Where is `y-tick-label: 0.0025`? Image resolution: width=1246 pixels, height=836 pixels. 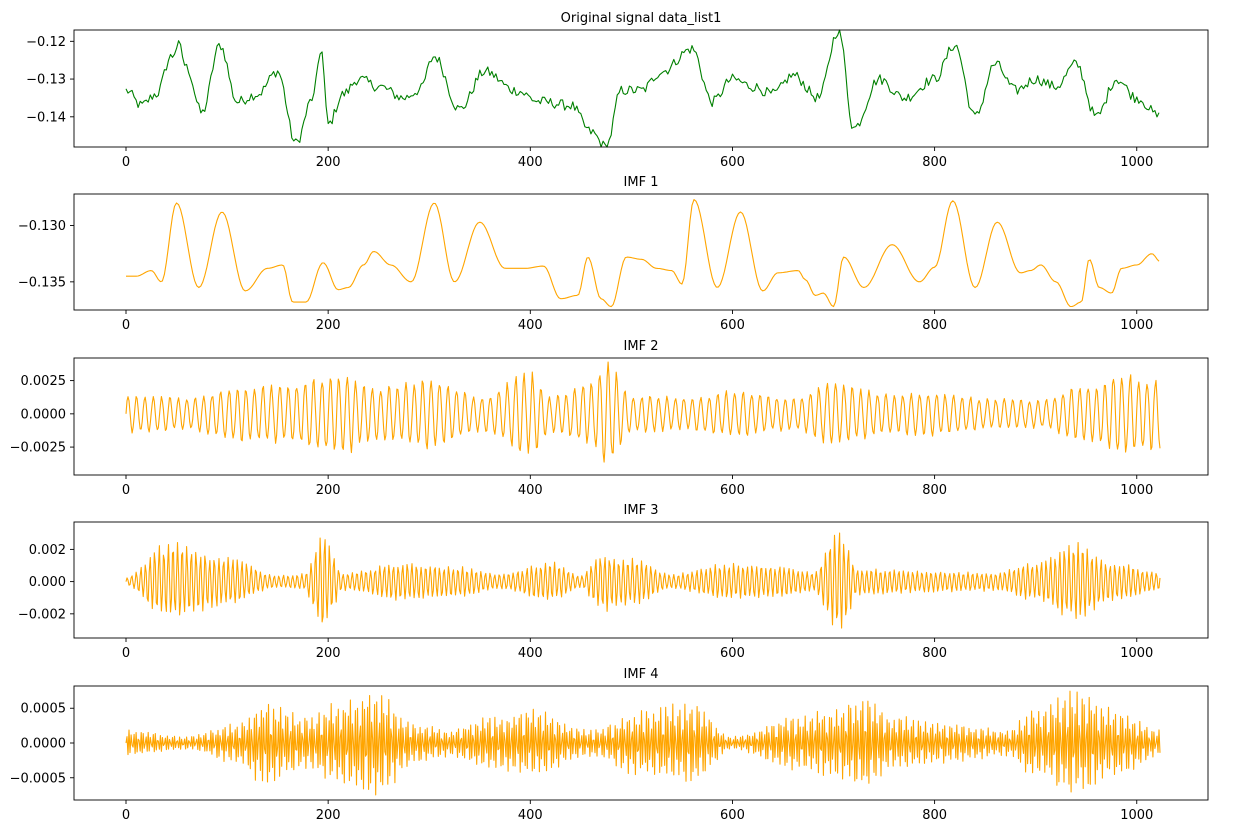 y-tick-label: 0.0025 is located at coordinates (44, 381).